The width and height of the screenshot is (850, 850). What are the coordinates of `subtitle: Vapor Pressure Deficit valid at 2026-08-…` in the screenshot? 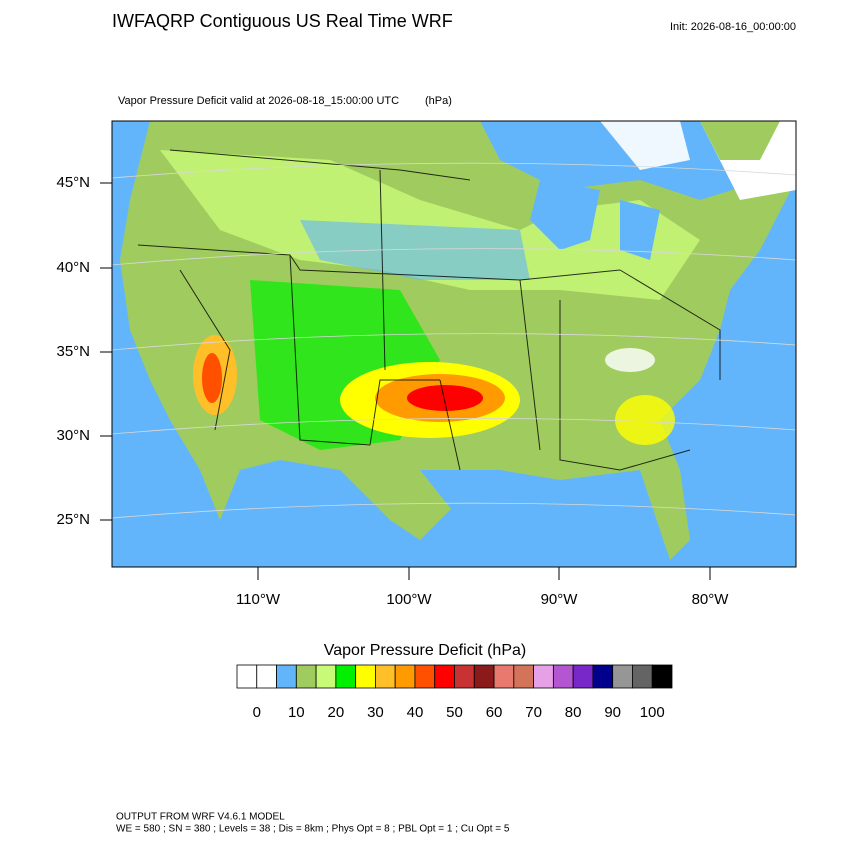 It's located at (258, 101).